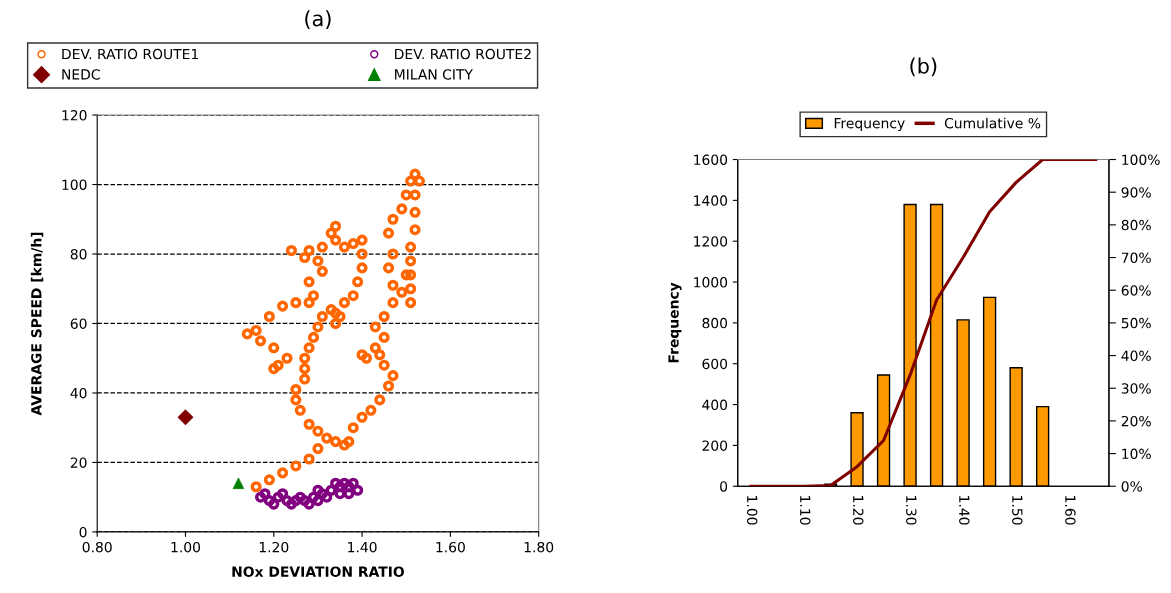 Image resolution: width=1171 pixels, height=593 pixels. Describe the element at coordinates (1136, 192) in the screenshot. I see `y2-tick-label: 90%` at that location.